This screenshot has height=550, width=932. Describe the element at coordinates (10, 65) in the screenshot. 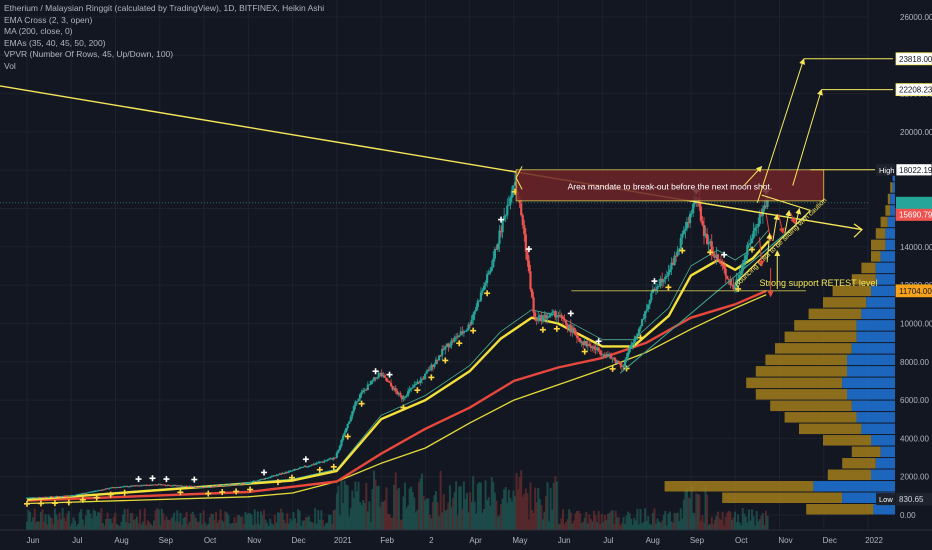

I see `indicator-volume: Vol` at that location.